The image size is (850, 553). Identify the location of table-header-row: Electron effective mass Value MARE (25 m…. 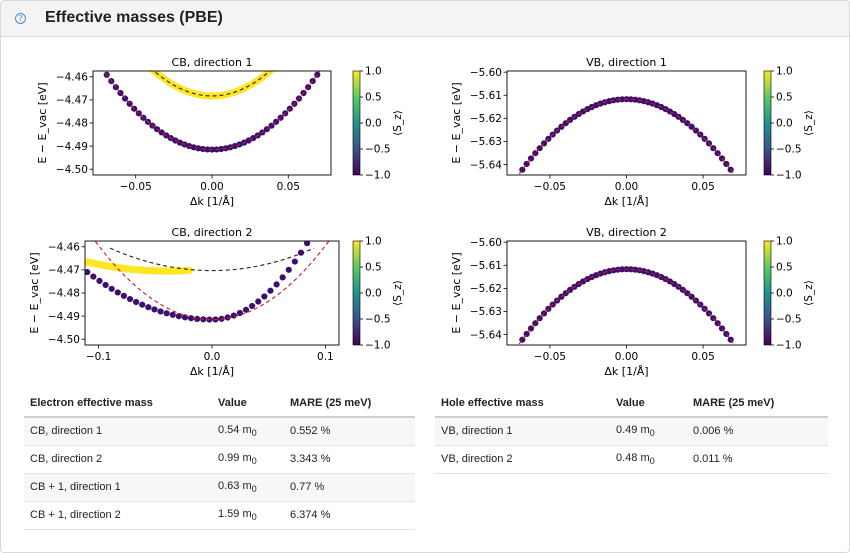
(219, 404).